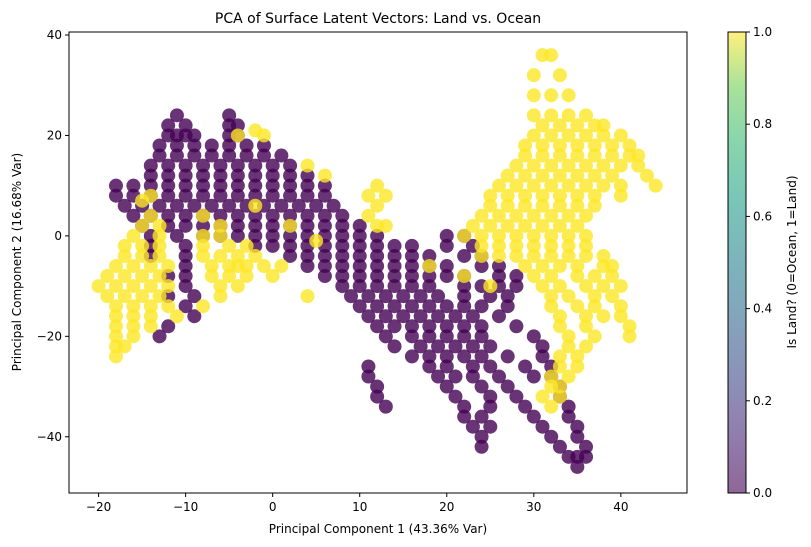 This screenshot has height=547, width=811. What do you see at coordinates (273, 507) in the screenshot?
I see `x-tick-label: 0` at bounding box center [273, 507].